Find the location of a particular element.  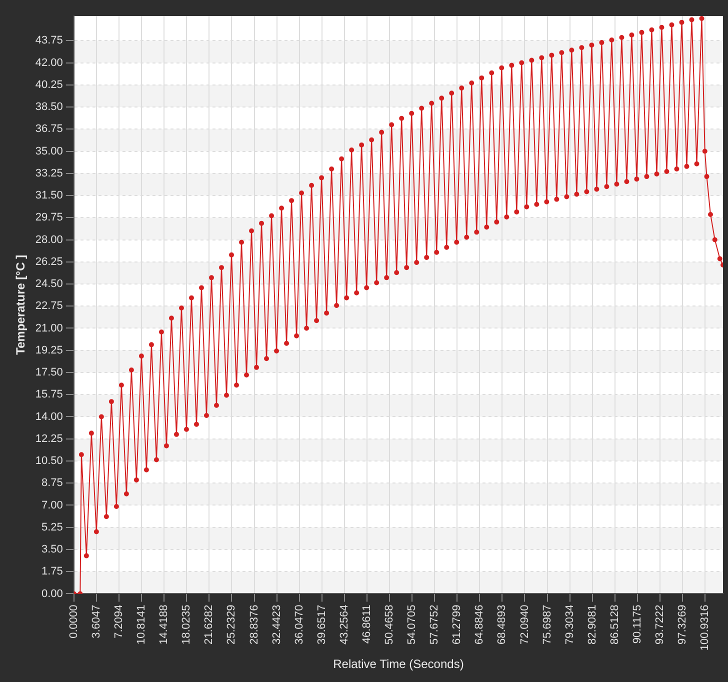

y-tick-label: 22.75 is located at coordinates (49, 306).